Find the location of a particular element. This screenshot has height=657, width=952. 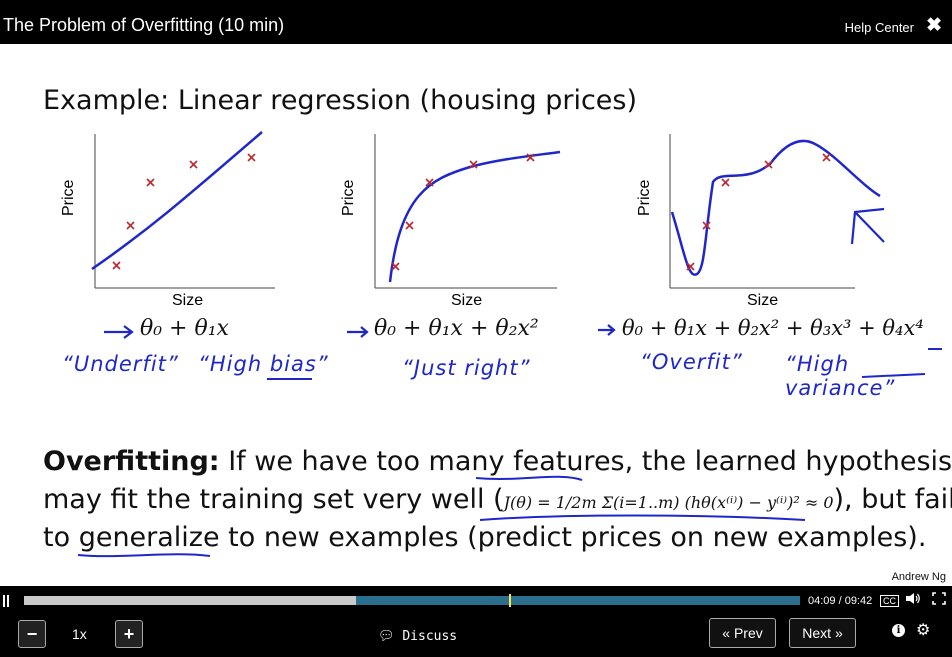

speed-increase-button: + is located at coordinates (129, 634).